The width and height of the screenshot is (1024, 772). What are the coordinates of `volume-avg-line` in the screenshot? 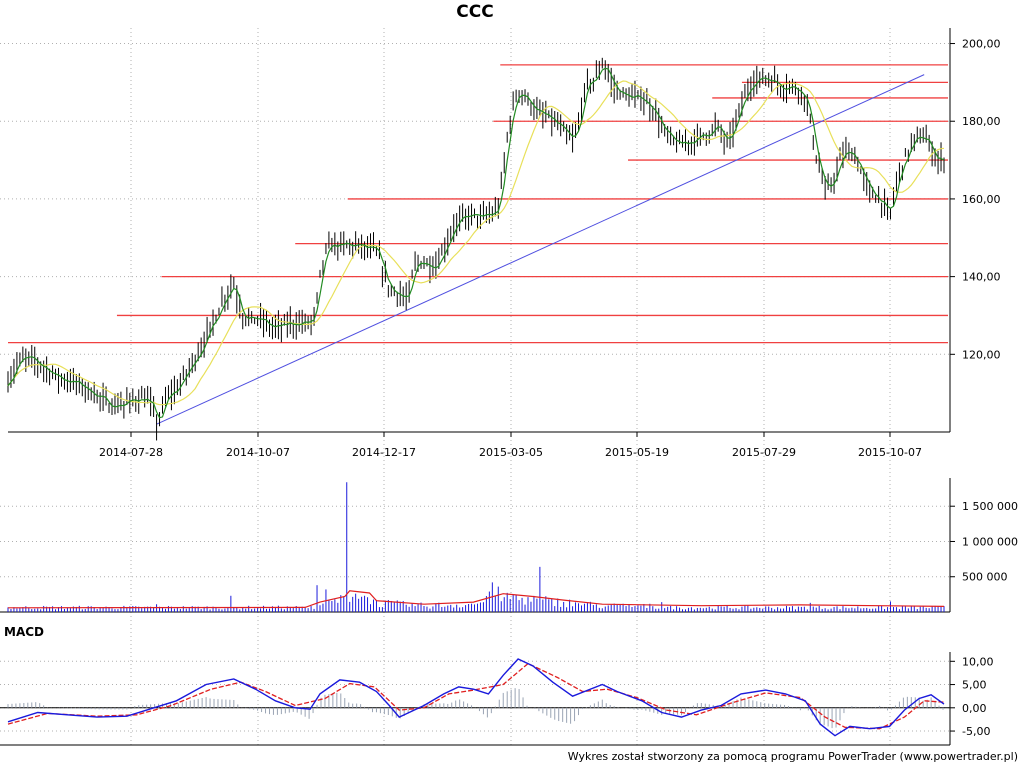 It's located at (476, 599).